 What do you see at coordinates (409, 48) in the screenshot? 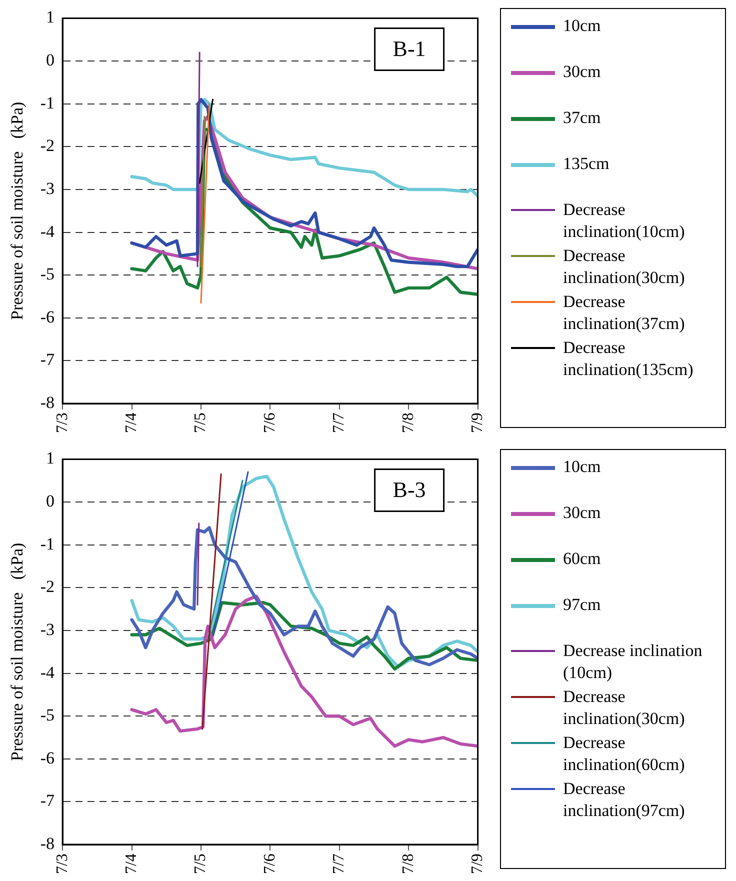
I see `annotation: B-1` at bounding box center [409, 48].